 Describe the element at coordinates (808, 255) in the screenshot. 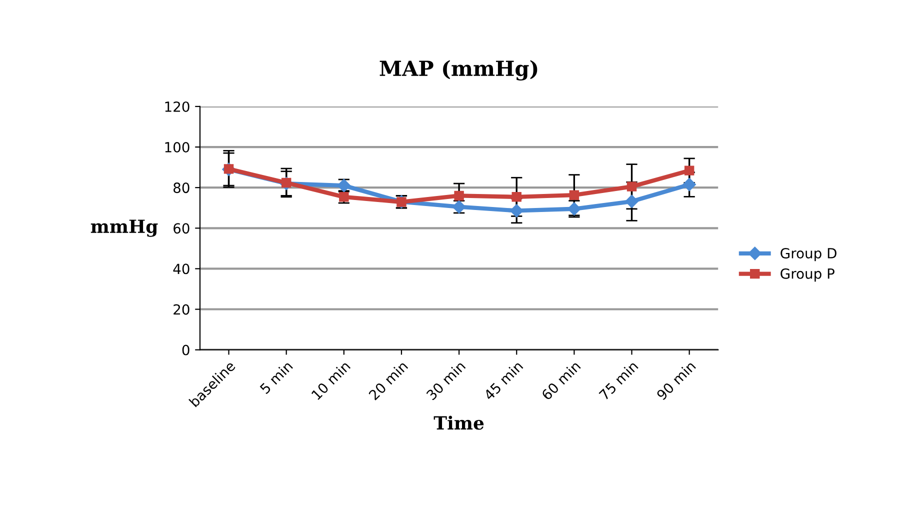

I see `legend-label: Group D` at that location.